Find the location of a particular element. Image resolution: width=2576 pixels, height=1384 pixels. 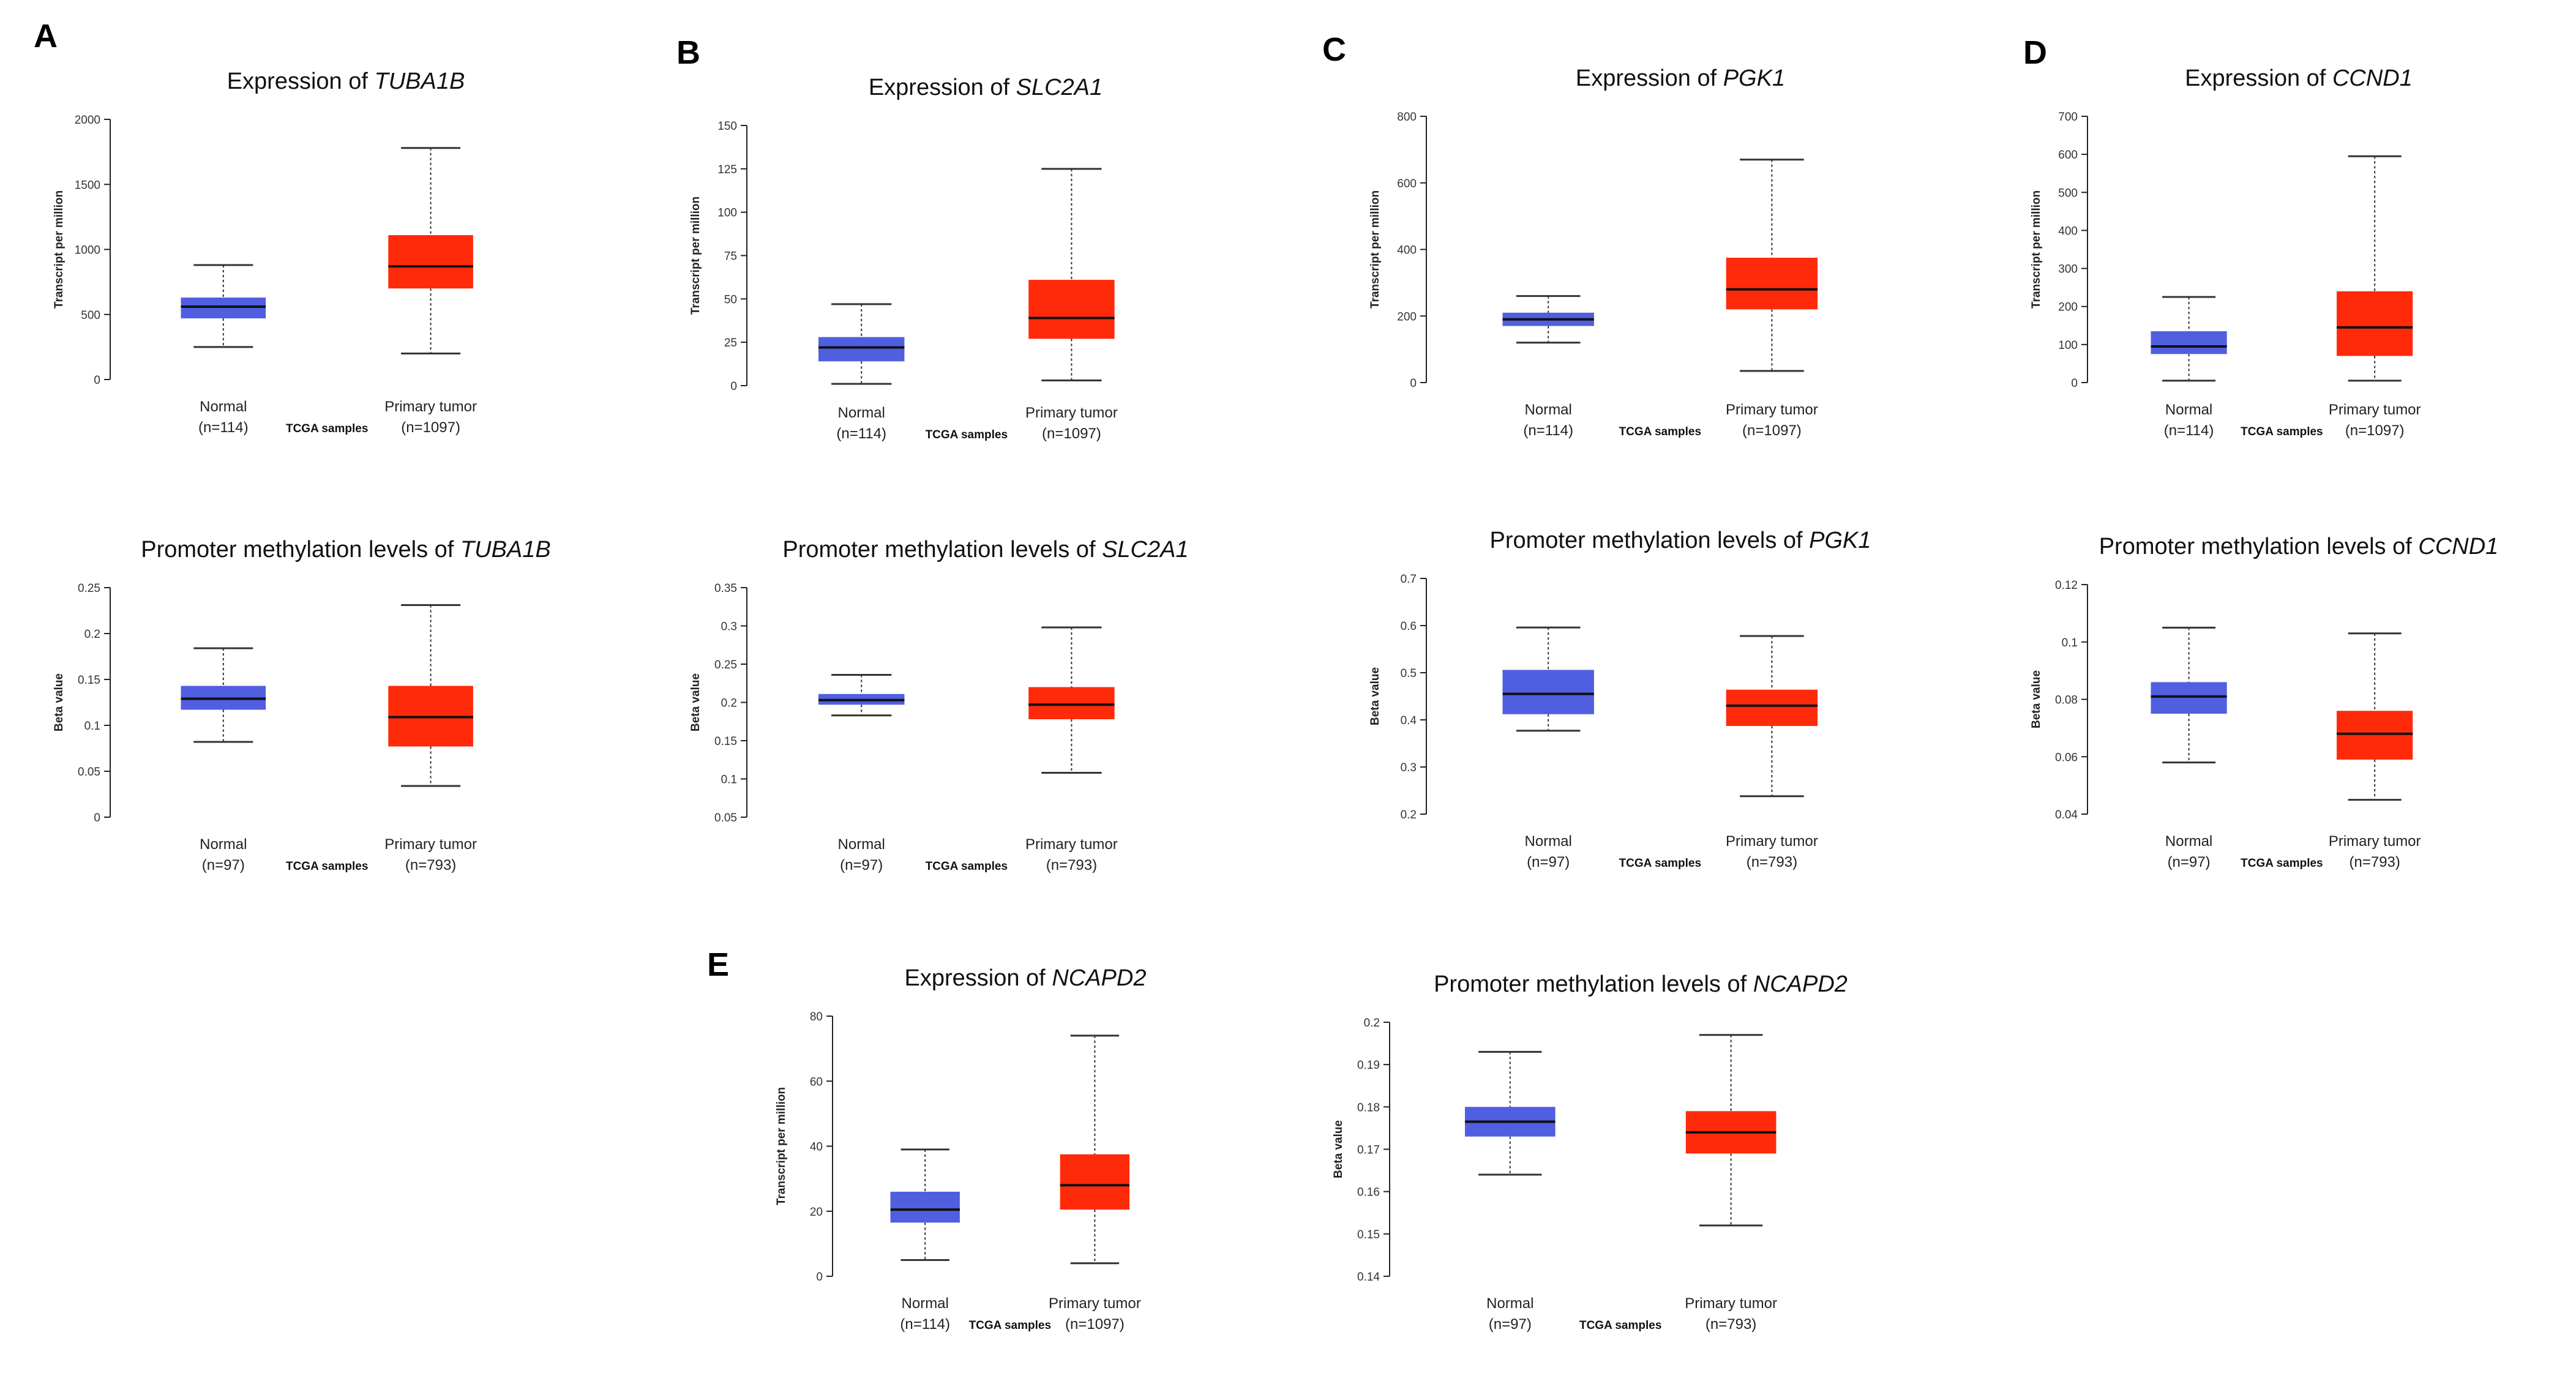

panel-label-e: E is located at coordinates (718, 964).